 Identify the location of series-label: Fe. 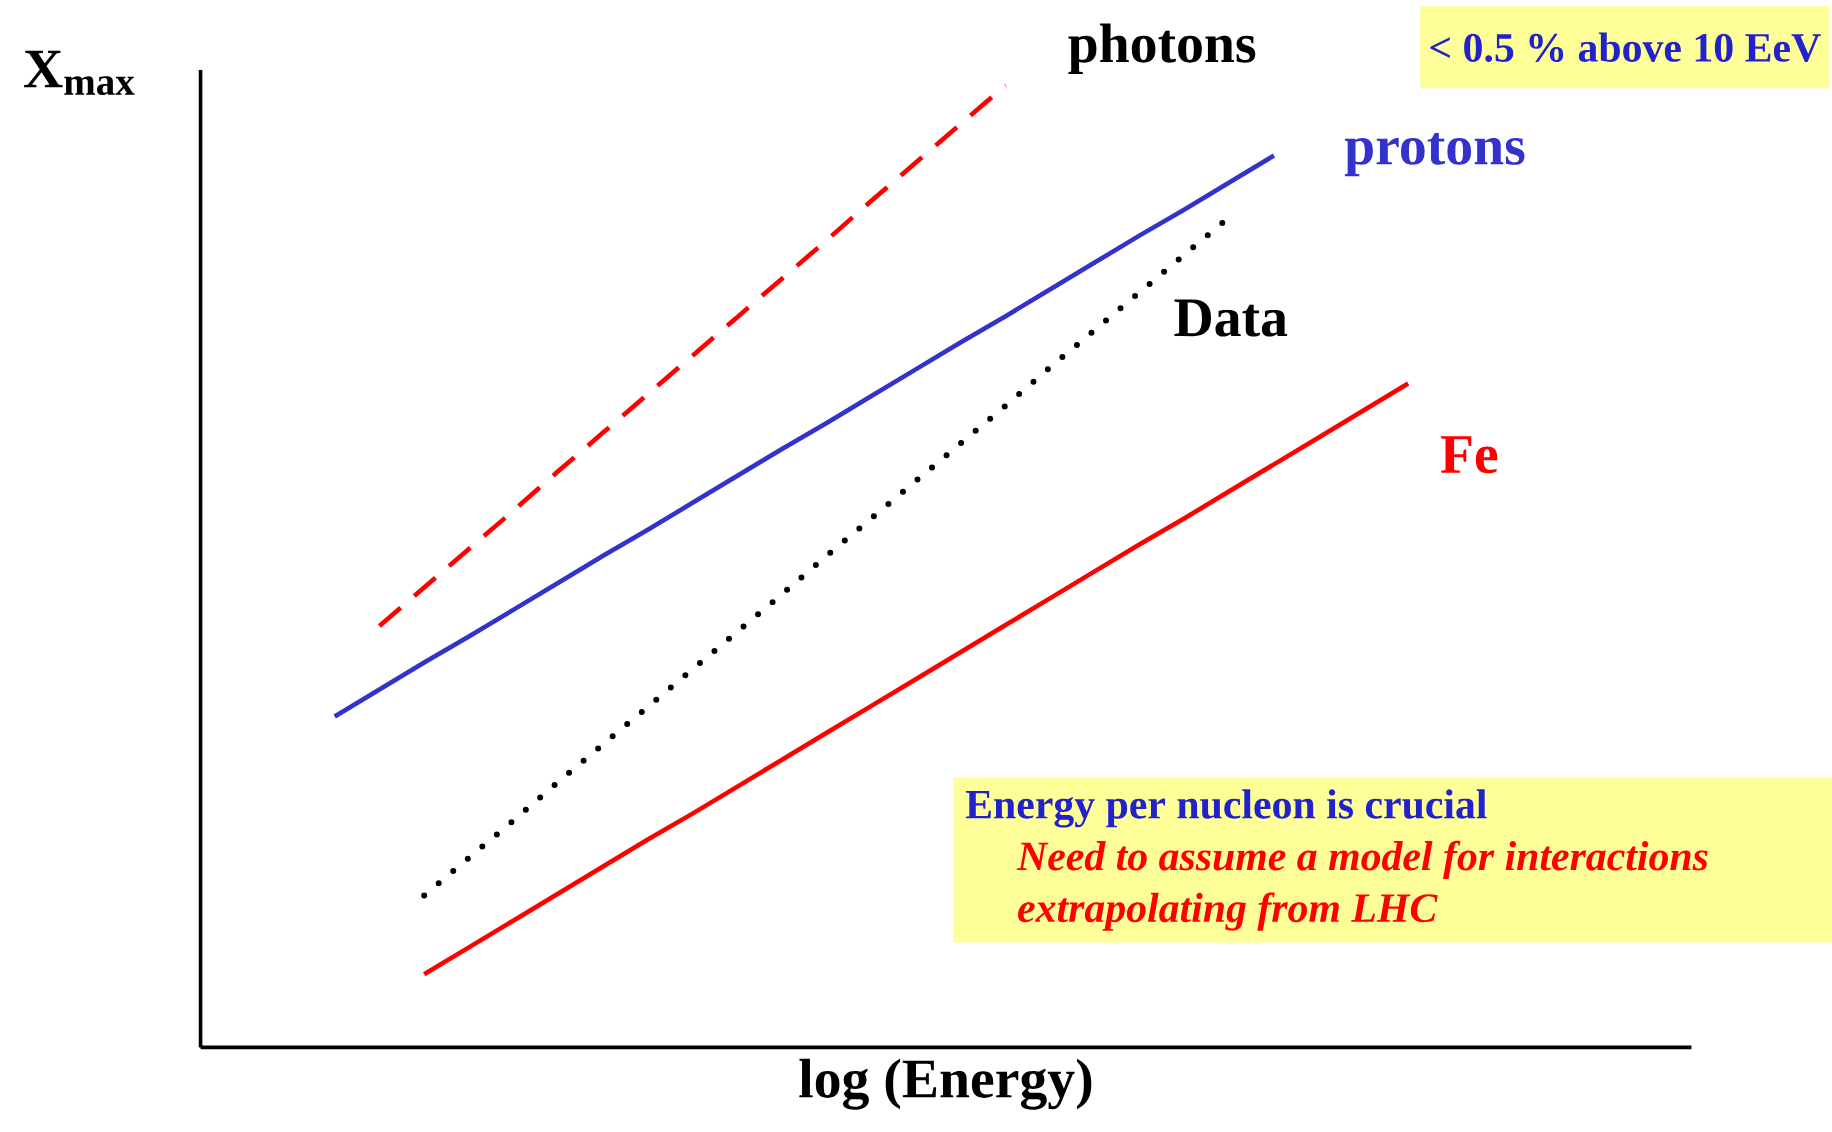
(1469, 455).